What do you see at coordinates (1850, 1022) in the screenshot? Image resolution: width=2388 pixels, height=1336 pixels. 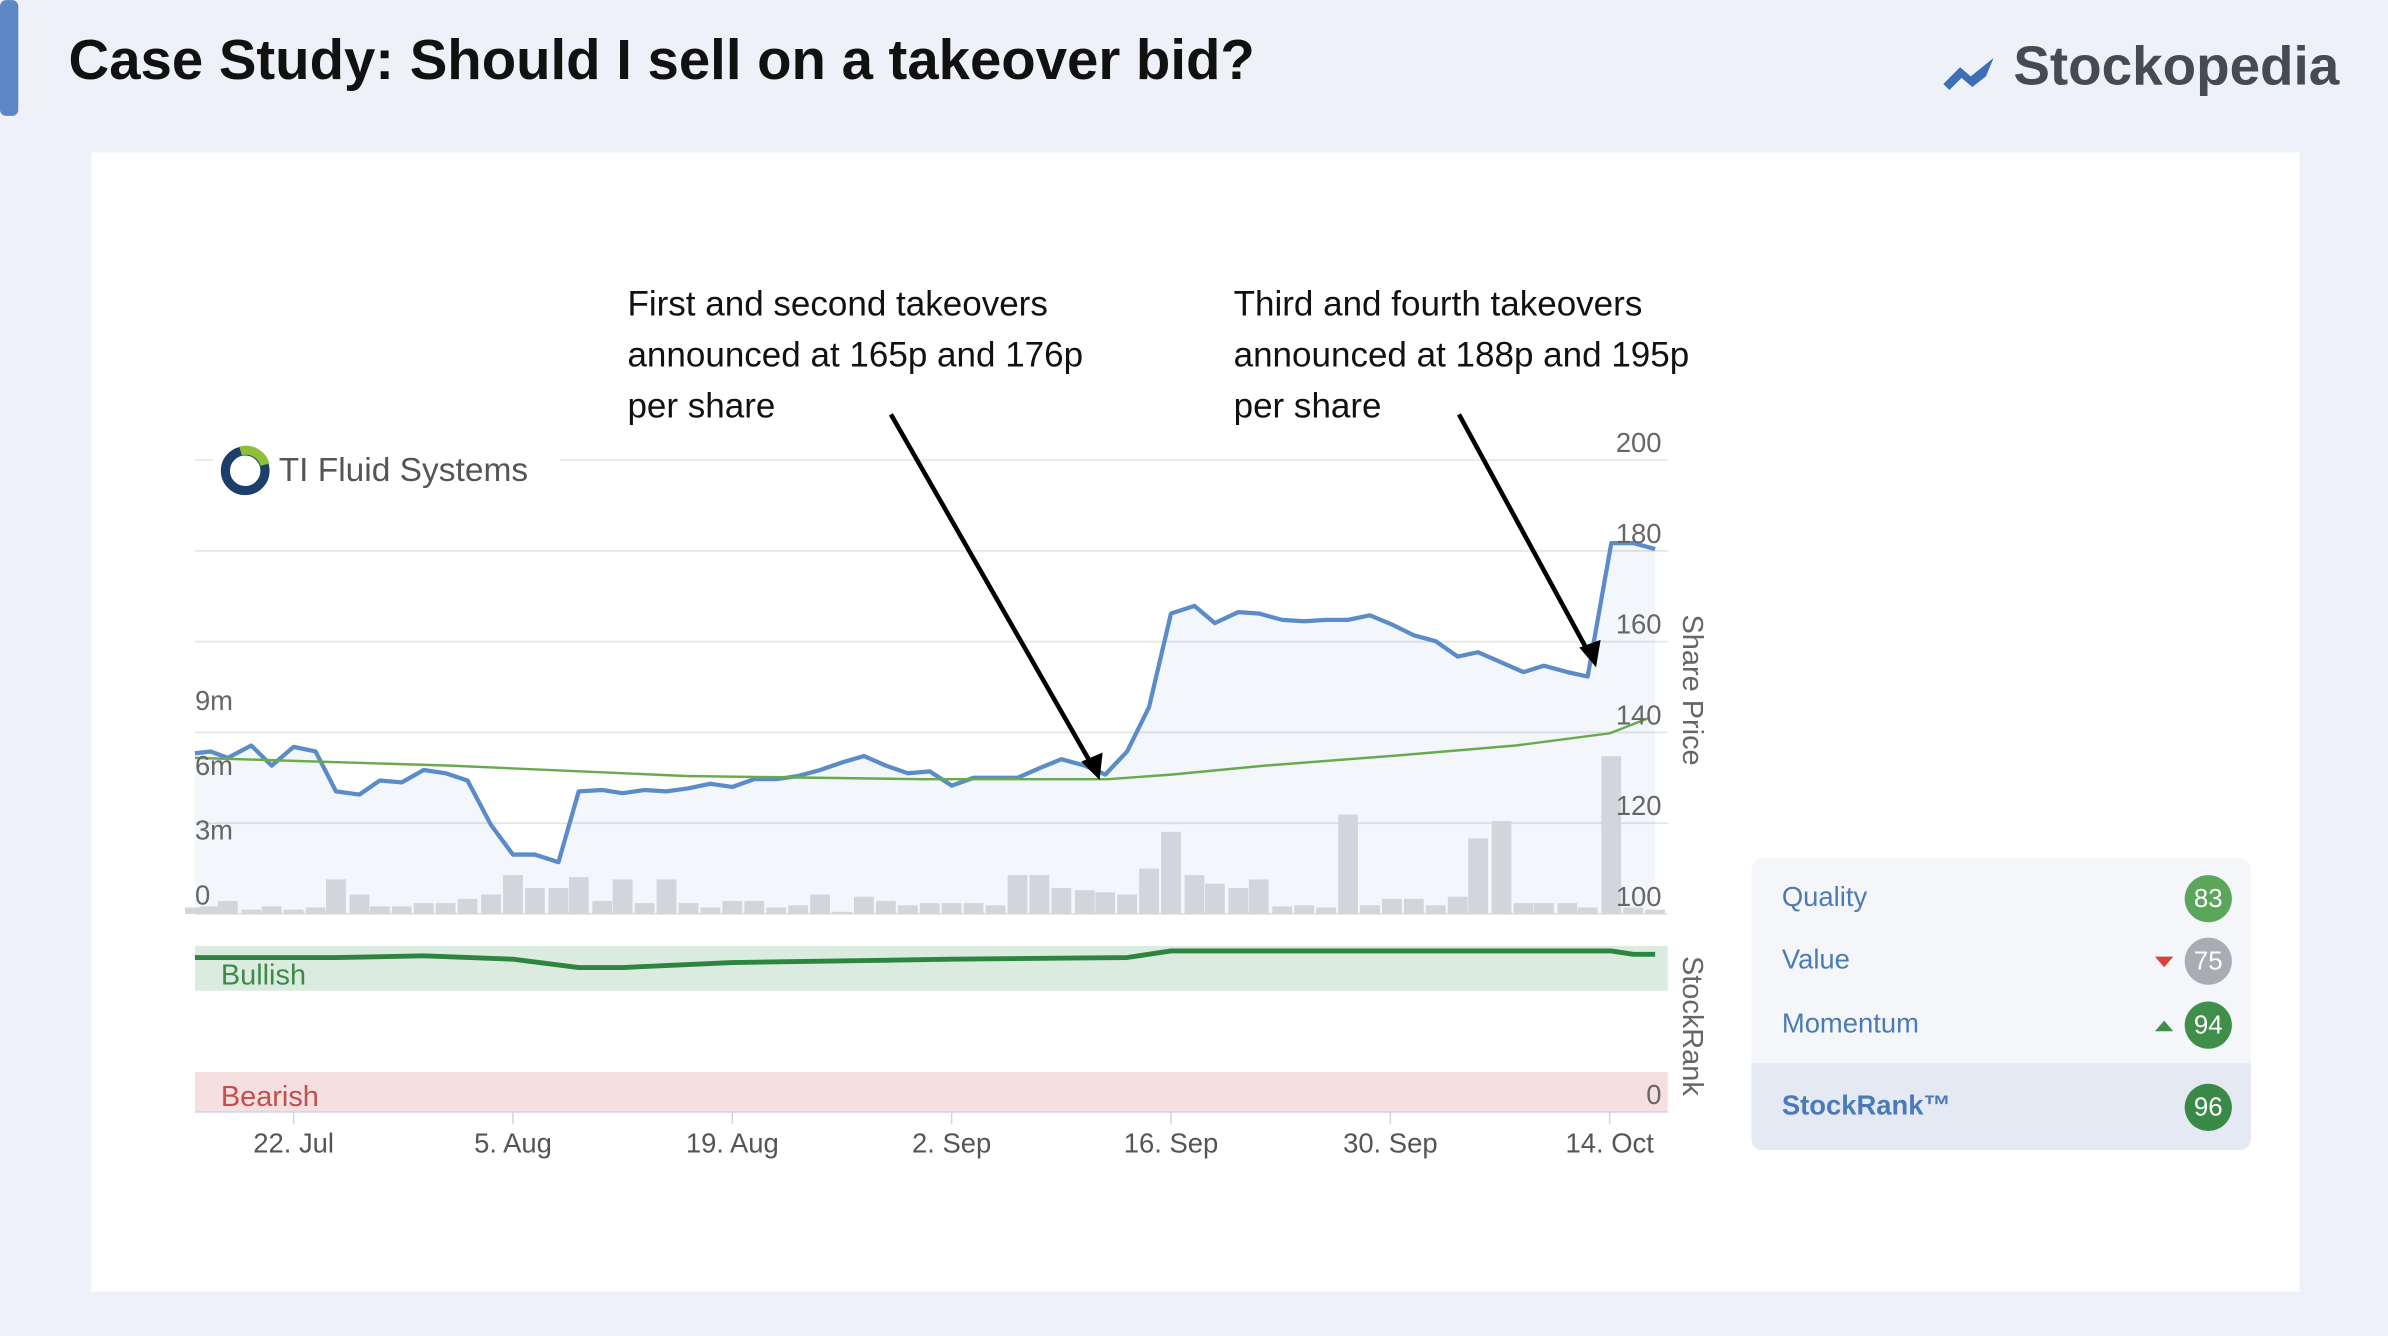 I see `rank-label: Momentum` at bounding box center [1850, 1022].